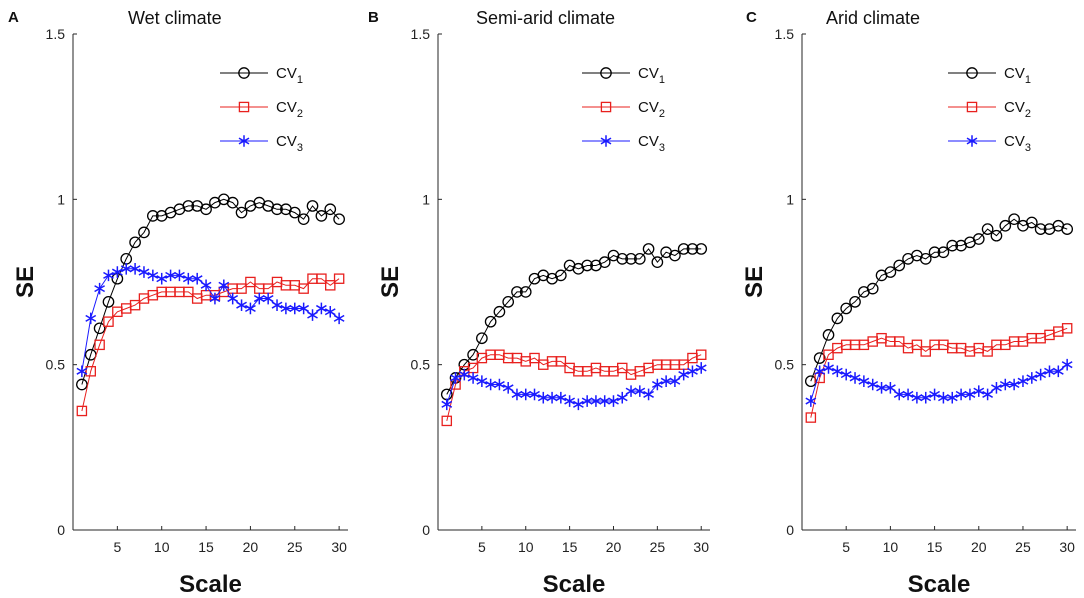  Describe the element at coordinates (1067, 547) in the screenshot. I see `x-tick-label: 30` at that location.